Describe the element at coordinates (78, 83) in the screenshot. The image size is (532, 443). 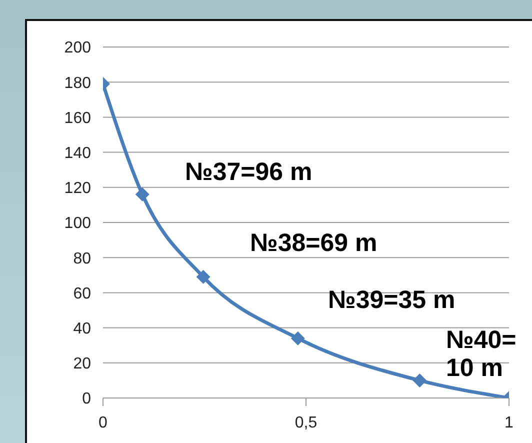
I see `y-tick-label: 180` at that location.